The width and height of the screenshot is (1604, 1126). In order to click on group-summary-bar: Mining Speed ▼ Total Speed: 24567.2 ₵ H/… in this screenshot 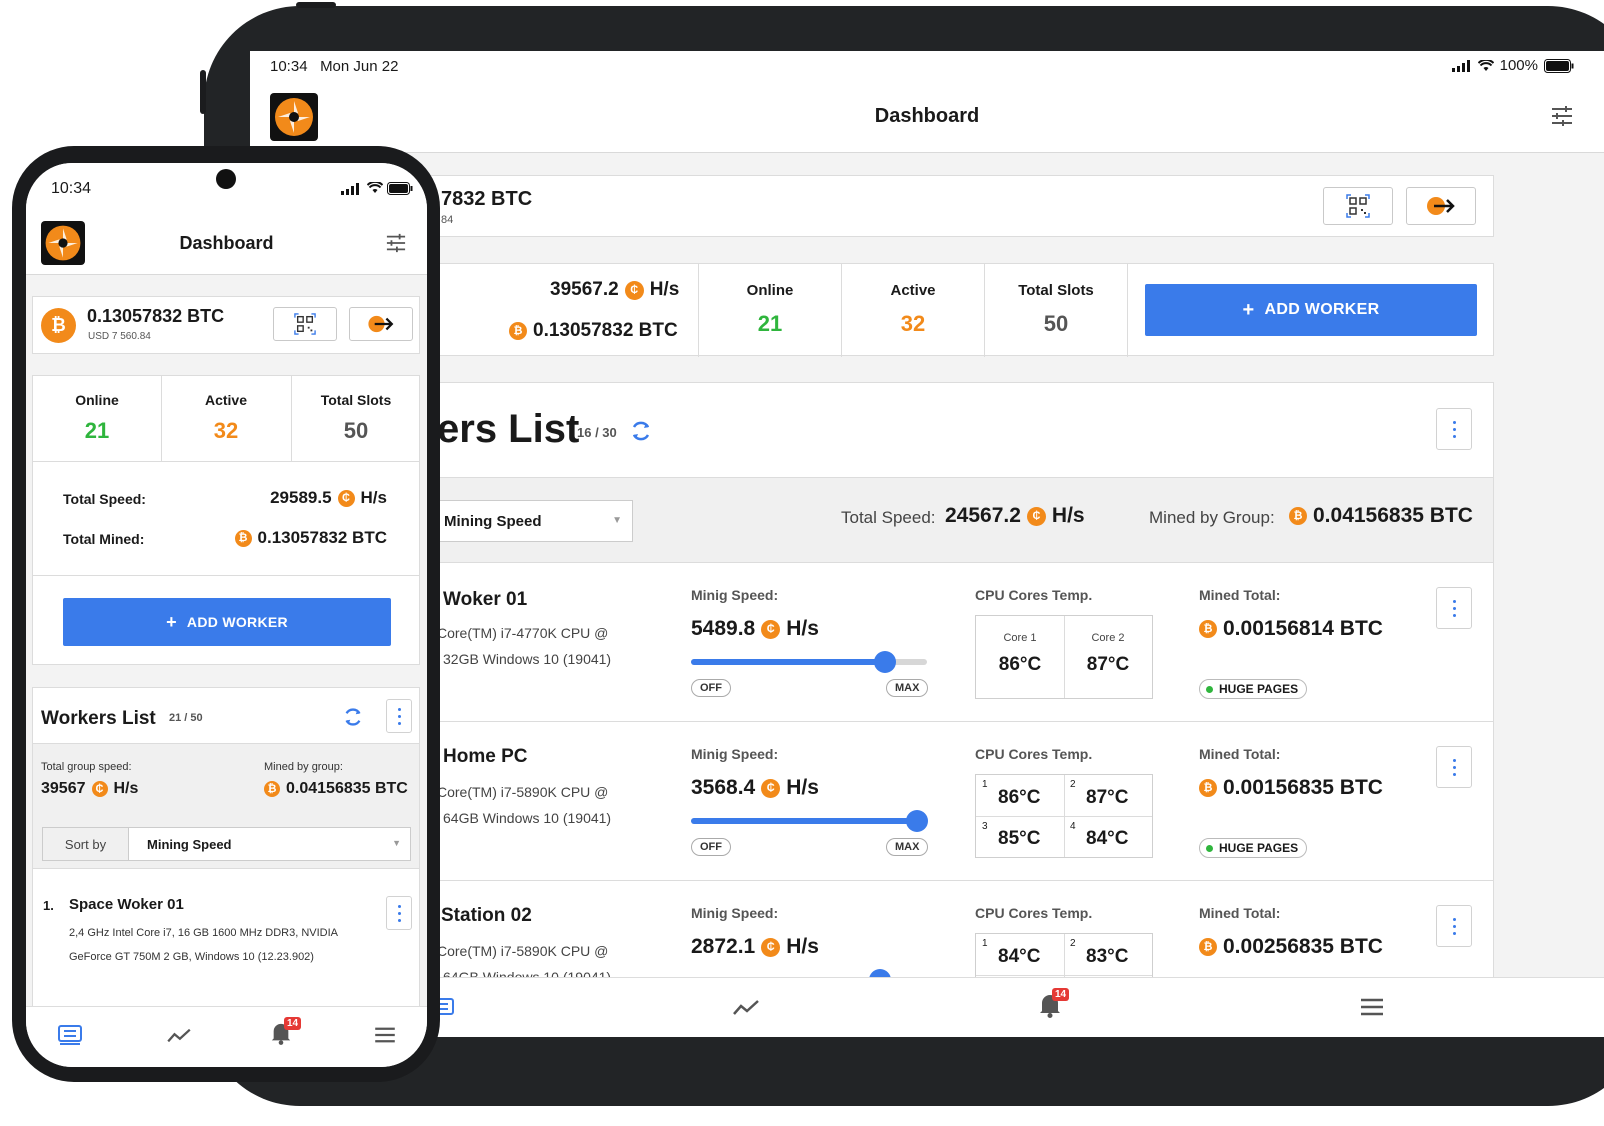, I will do `click(871, 520)`.